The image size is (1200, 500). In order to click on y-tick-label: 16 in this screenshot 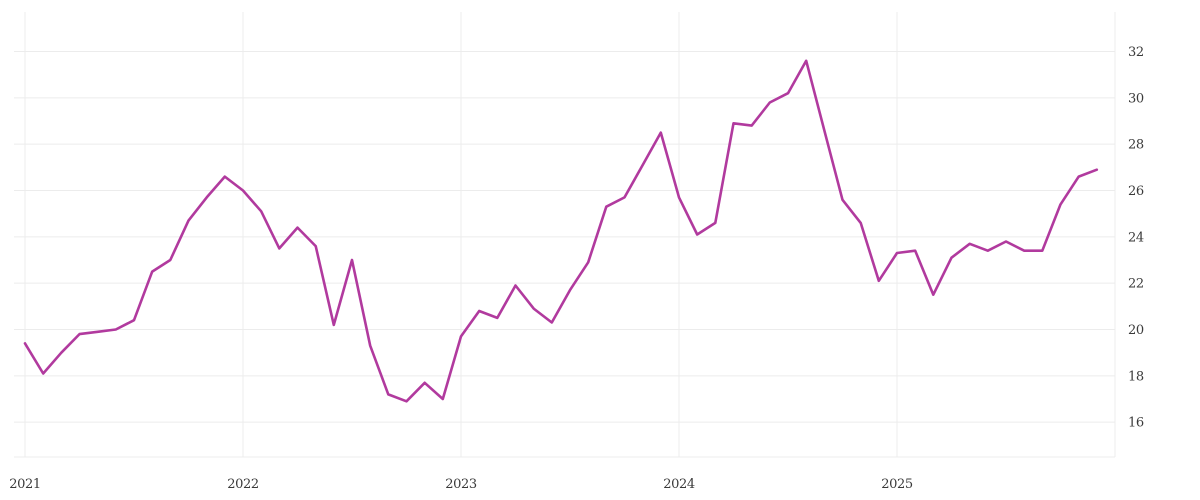, I will do `click(1136, 423)`.